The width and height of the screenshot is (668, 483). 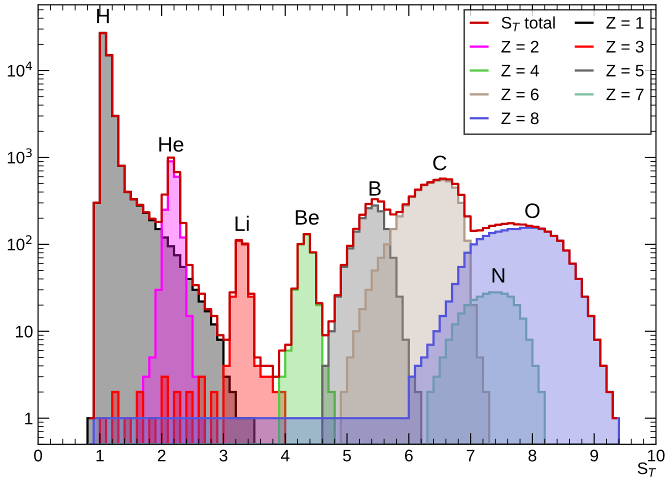 What do you see at coordinates (20, 69) in the screenshot?
I see `y-tick-label: 10$^{4}$` at bounding box center [20, 69].